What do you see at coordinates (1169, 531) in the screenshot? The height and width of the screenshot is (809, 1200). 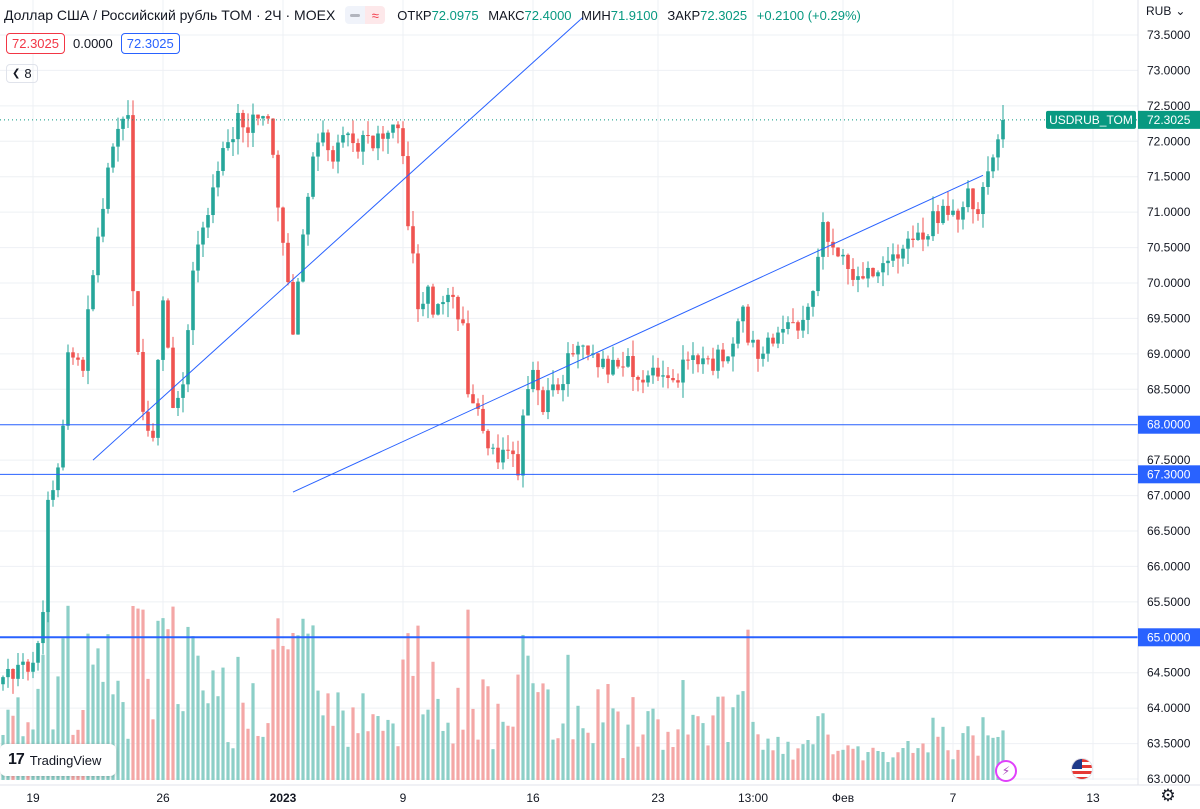 I see `y-tick-label: 66.5000` at bounding box center [1169, 531].